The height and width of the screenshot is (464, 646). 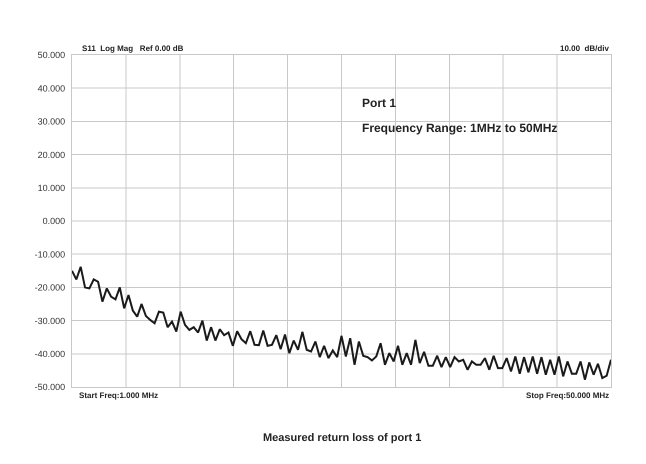 What do you see at coordinates (52, 121) in the screenshot?
I see `y-tick-label: 30.000` at bounding box center [52, 121].